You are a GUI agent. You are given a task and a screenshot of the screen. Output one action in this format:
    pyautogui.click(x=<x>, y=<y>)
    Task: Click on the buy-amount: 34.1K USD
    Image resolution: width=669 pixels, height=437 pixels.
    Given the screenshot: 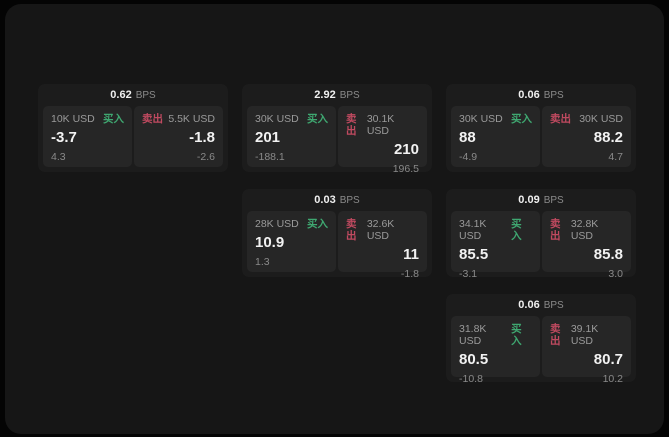 What is the action you would take?
    pyautogui.click(x=473, y=230)
    